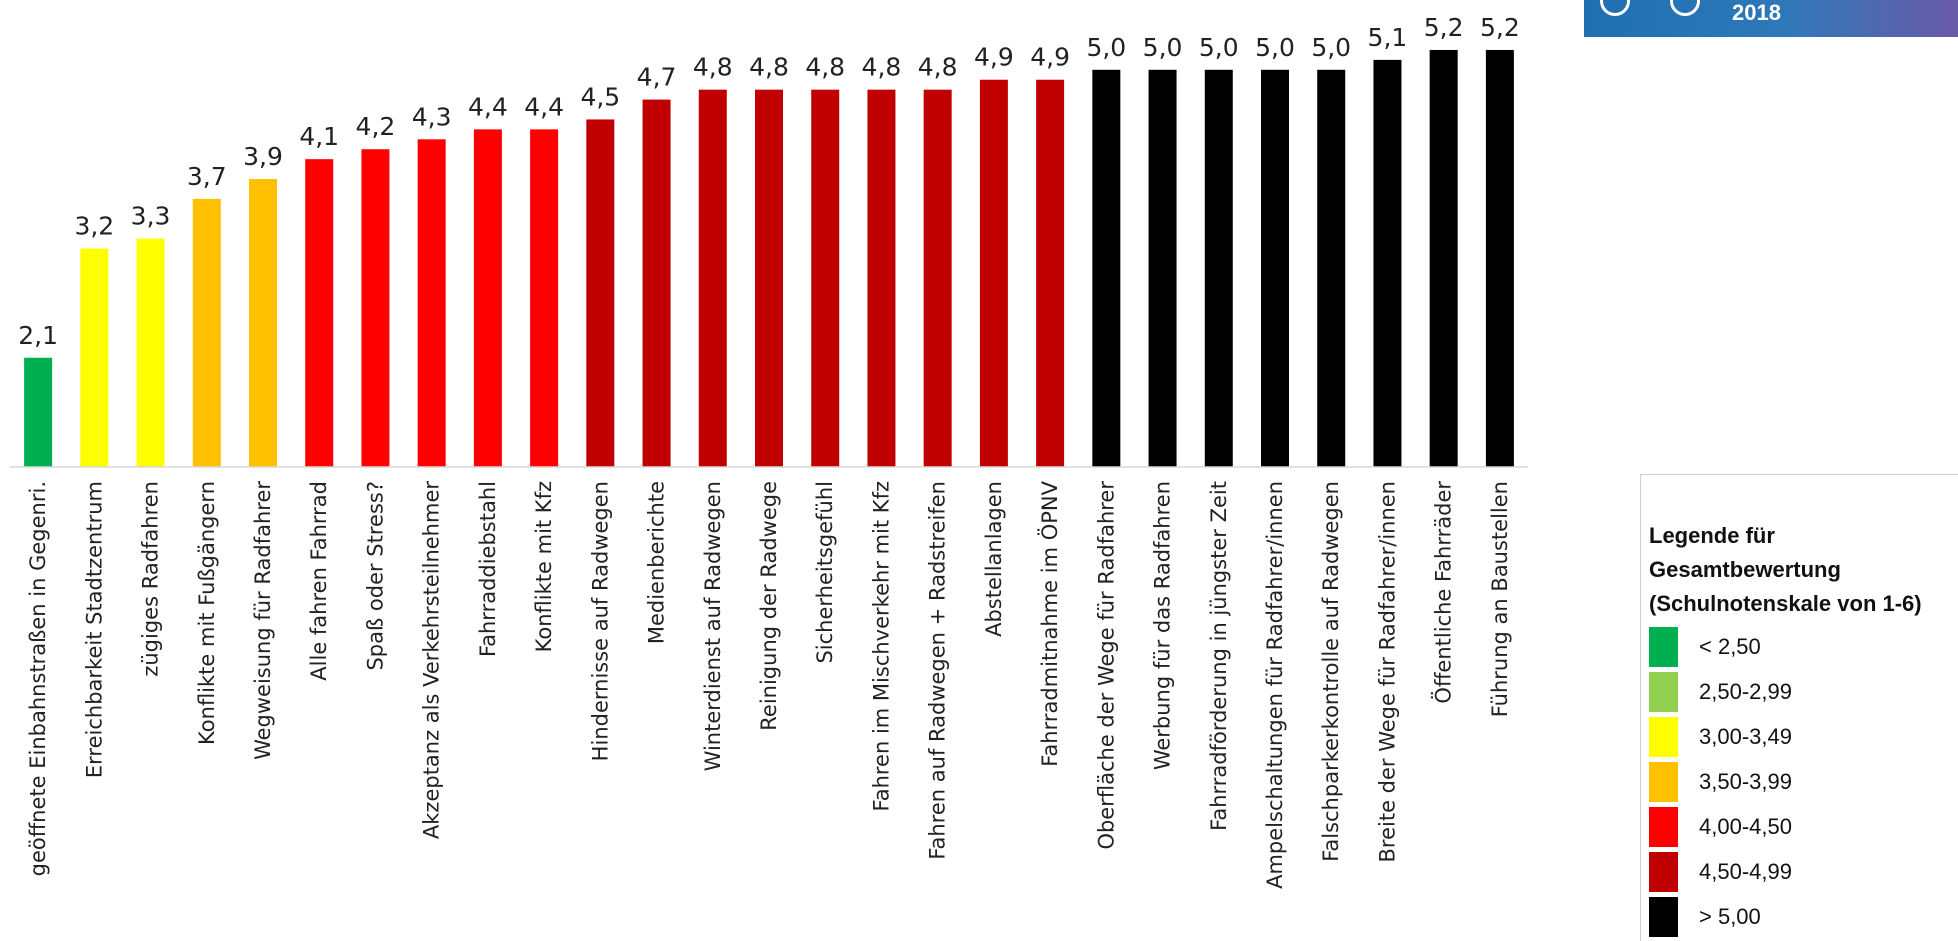 This screenshot has width=1958, height=941. I want to click on category-label: Oberfläche der Wege für Radfahrer, so click(1106, 665).